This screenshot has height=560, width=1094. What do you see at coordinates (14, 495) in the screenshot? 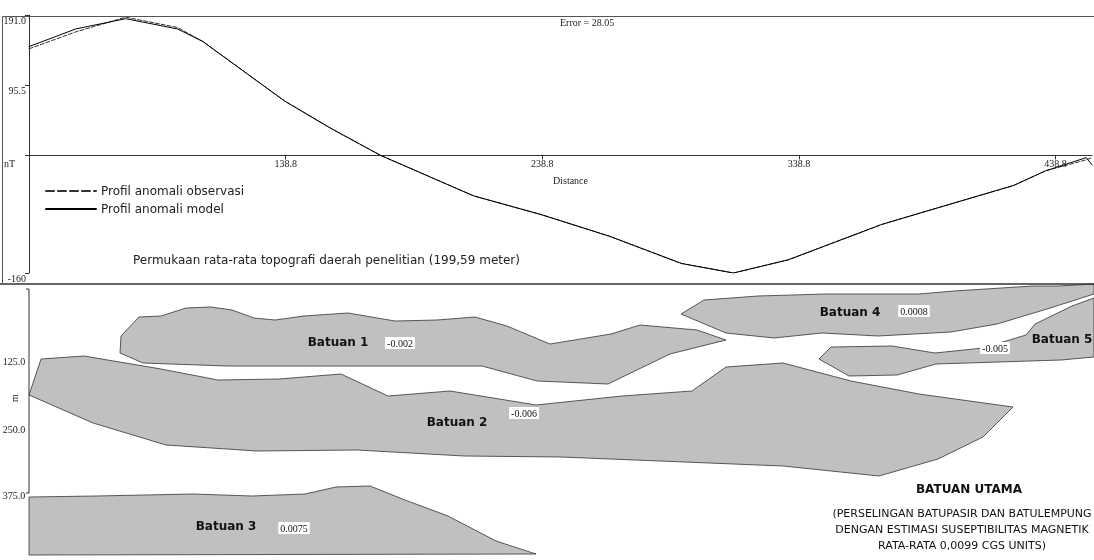
I see `text: 375.0` at bounding box center [14, 495].